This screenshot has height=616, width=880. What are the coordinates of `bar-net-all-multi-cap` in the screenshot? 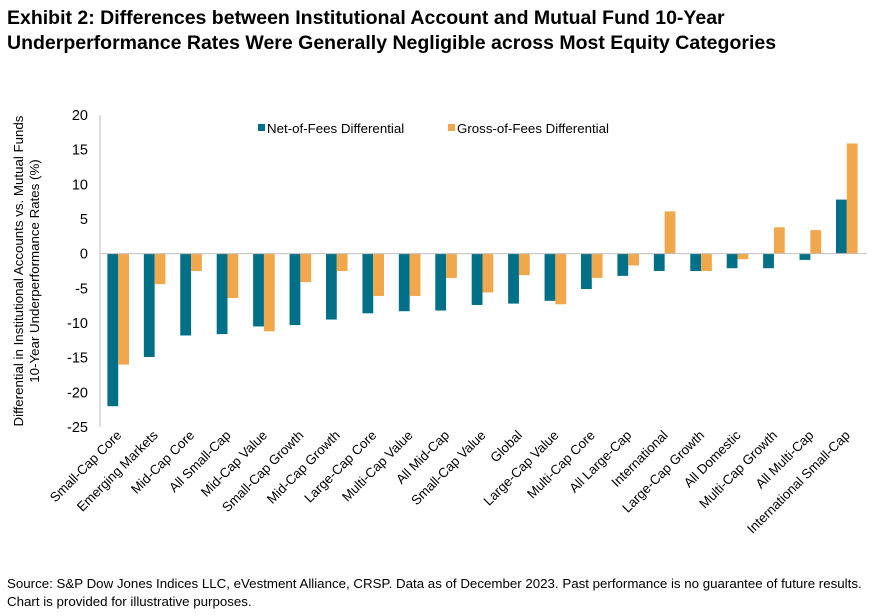 It's located at (805, 256).